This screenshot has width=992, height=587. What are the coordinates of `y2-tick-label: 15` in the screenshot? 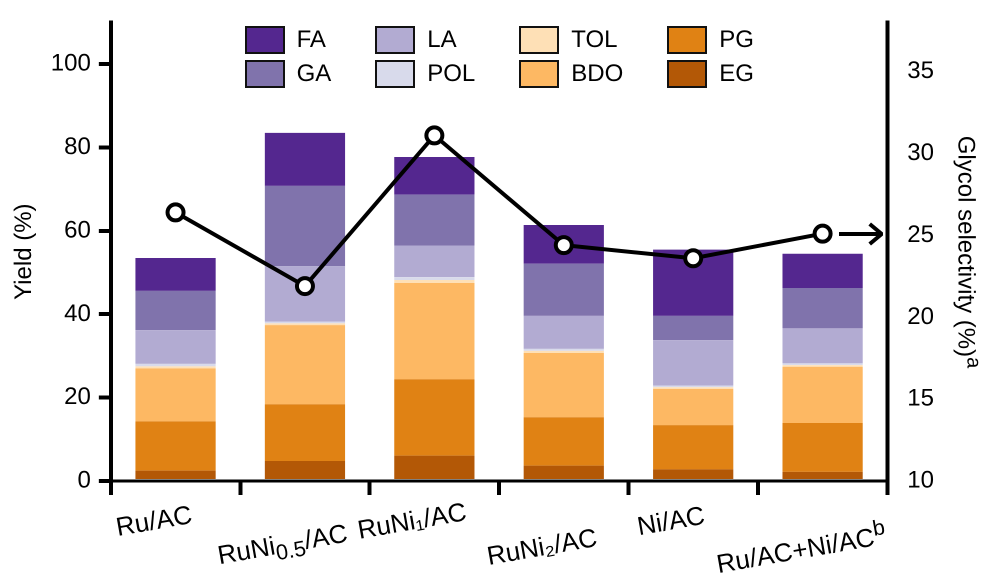 It's located at (920, 398).